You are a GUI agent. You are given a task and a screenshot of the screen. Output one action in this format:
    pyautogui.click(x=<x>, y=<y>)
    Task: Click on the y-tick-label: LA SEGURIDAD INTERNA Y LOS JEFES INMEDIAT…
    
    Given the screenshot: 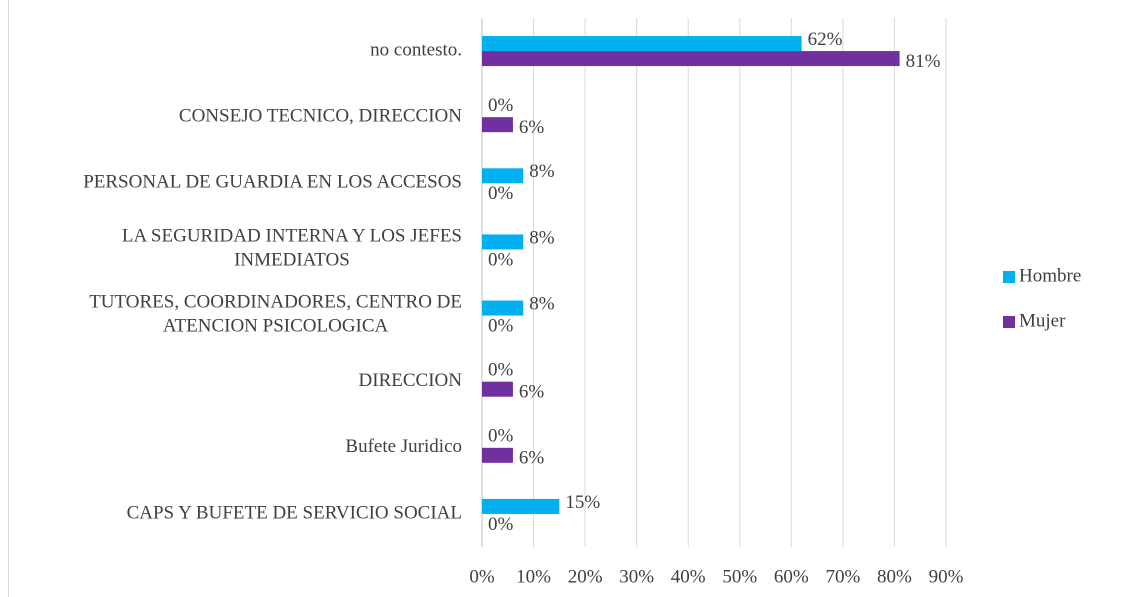 What is the action you would take?
    pyautogui.click(x=292, y=248)
    